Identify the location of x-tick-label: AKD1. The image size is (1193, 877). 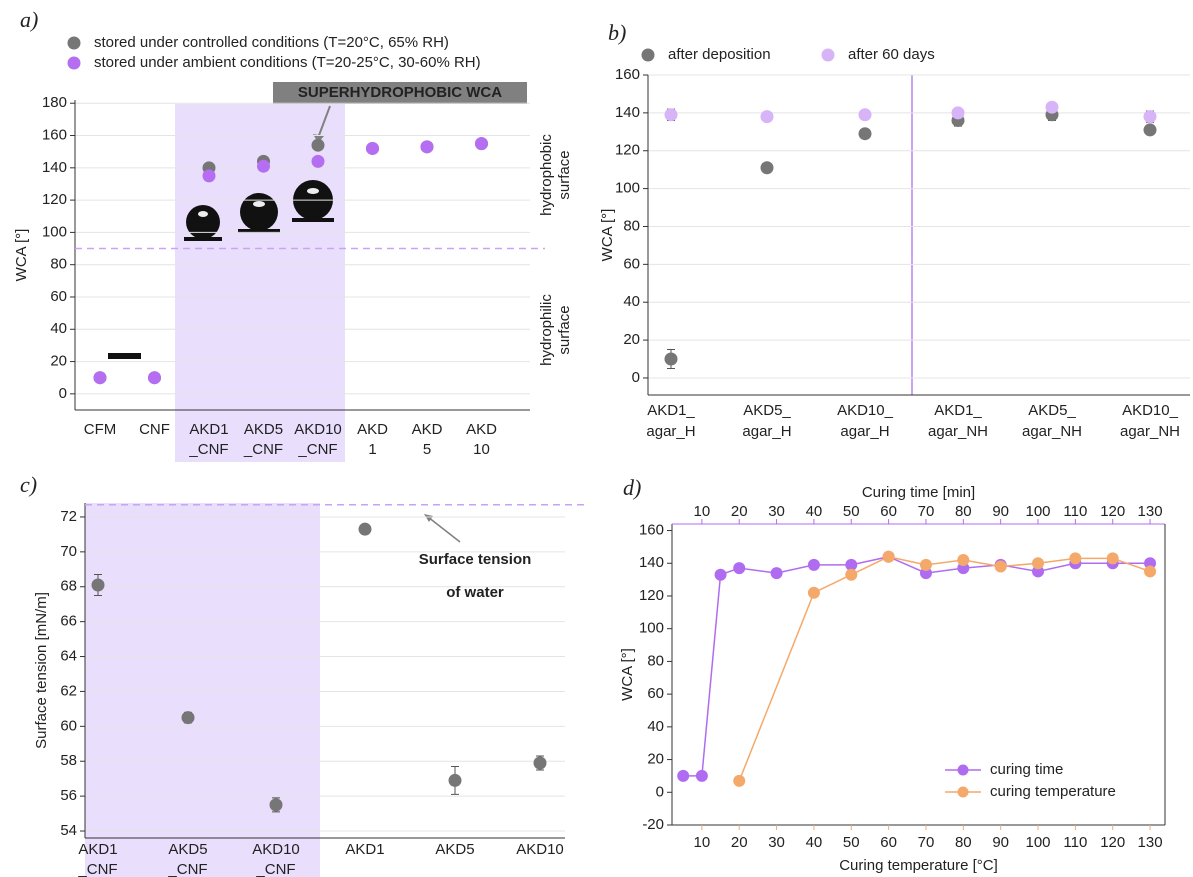
(97, 849).